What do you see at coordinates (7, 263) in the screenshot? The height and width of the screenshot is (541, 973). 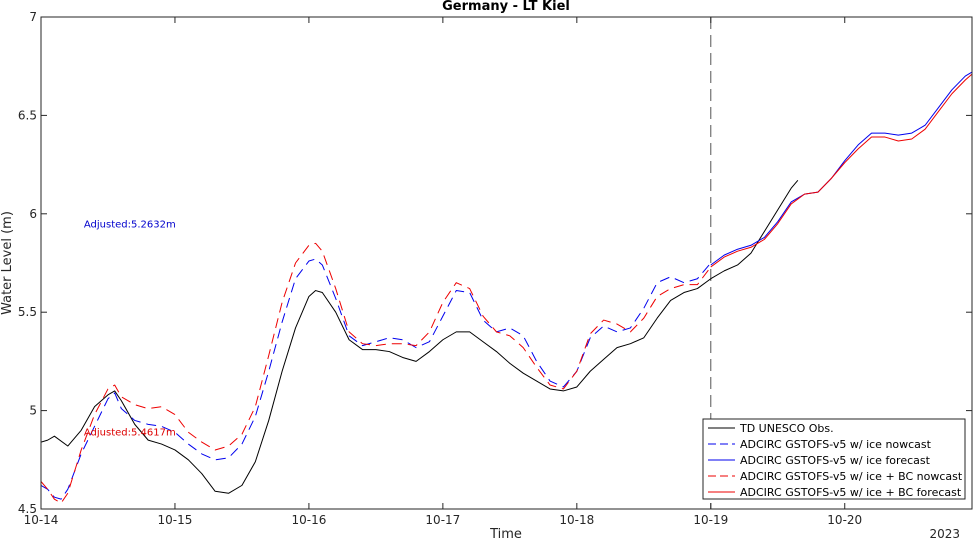 I see `y-axis-label: Water Level (m)` at bounding box center [7, 263].